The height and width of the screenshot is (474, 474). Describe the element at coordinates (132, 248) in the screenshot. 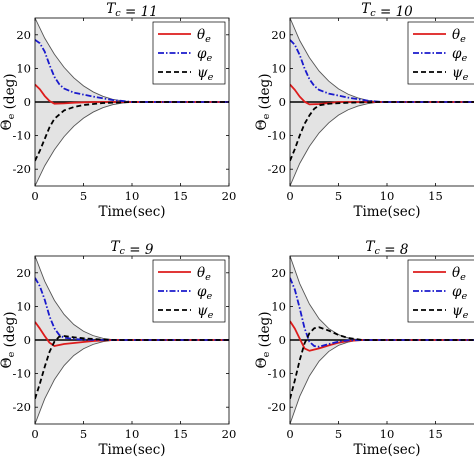

I see `chart-title: Tc = 9` at that location.